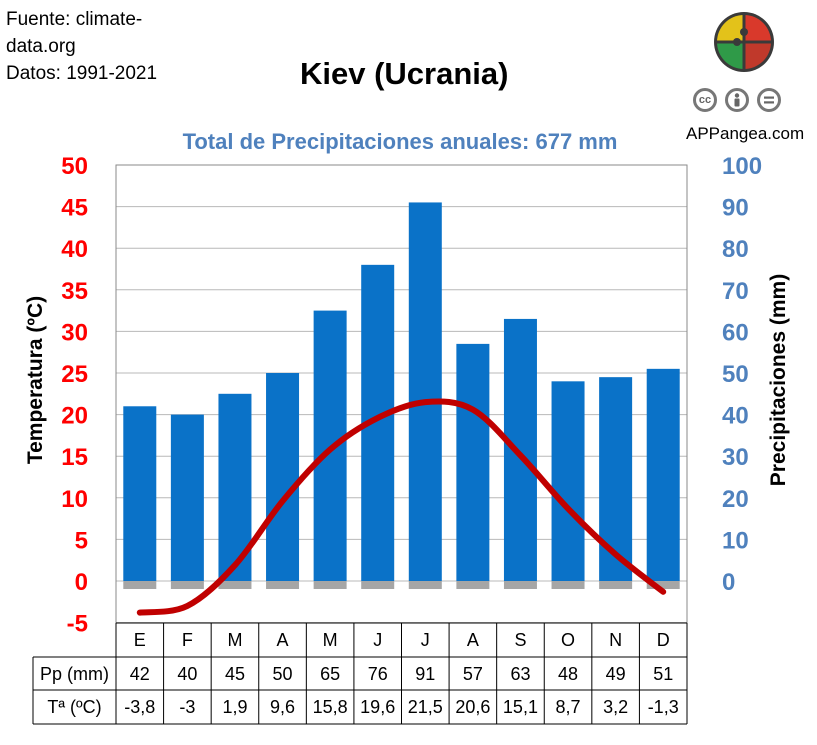 The width and height of the screenshot is (817, 745). What do you see at coordinates (520, 674) in the screenshot?
I see `table-cell: 63` at bounding box center [520, 674].